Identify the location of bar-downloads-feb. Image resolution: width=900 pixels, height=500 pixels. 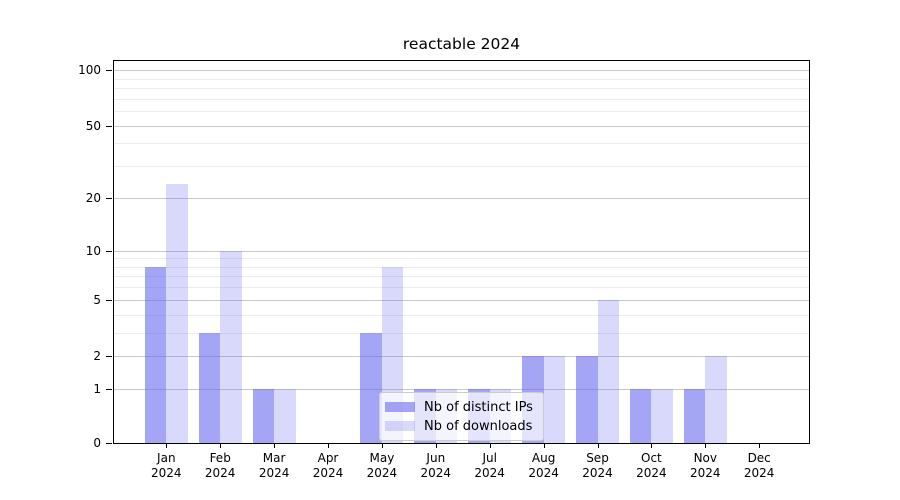
(231, 346).